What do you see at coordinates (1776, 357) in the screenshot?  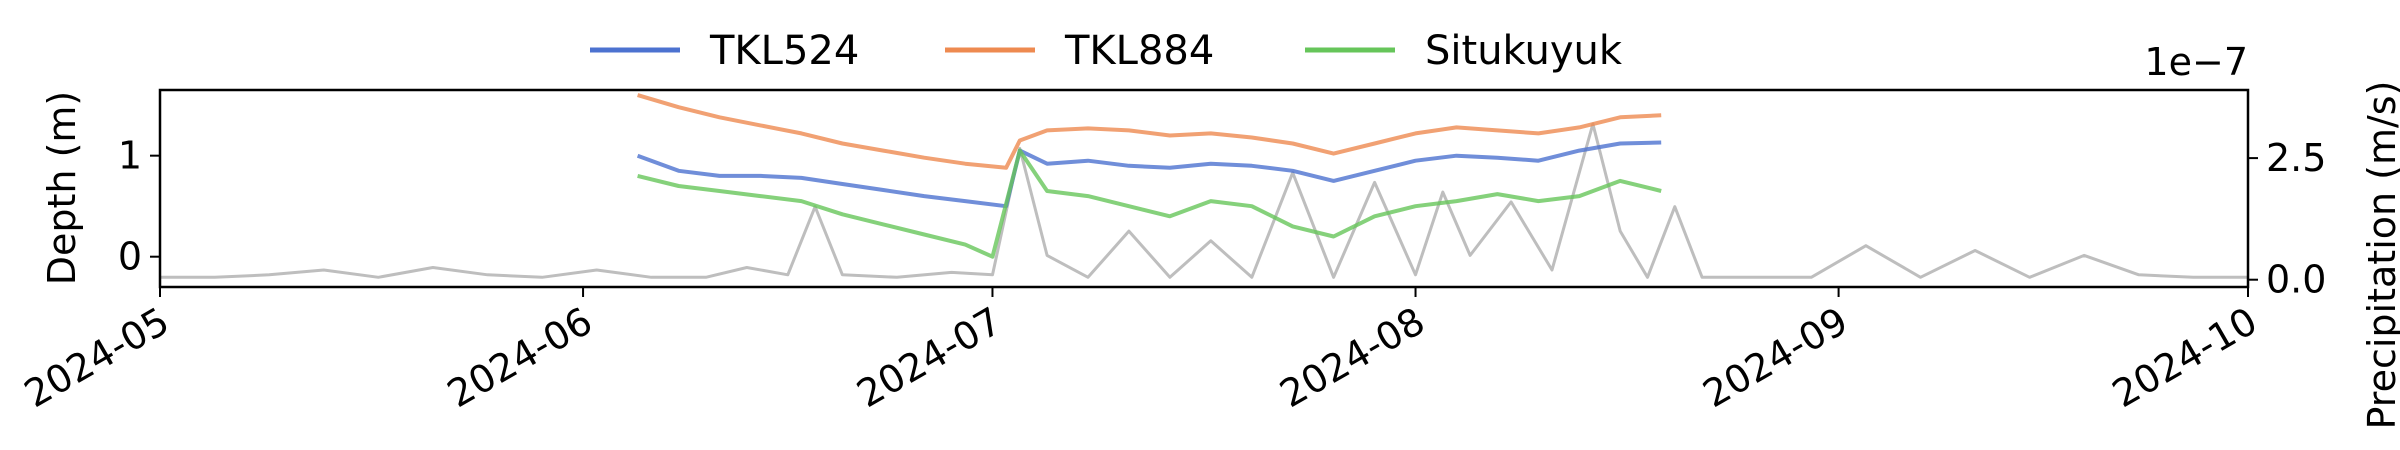 I see `x-tick-label: 2024-09` at bounding box center [1776, 357].